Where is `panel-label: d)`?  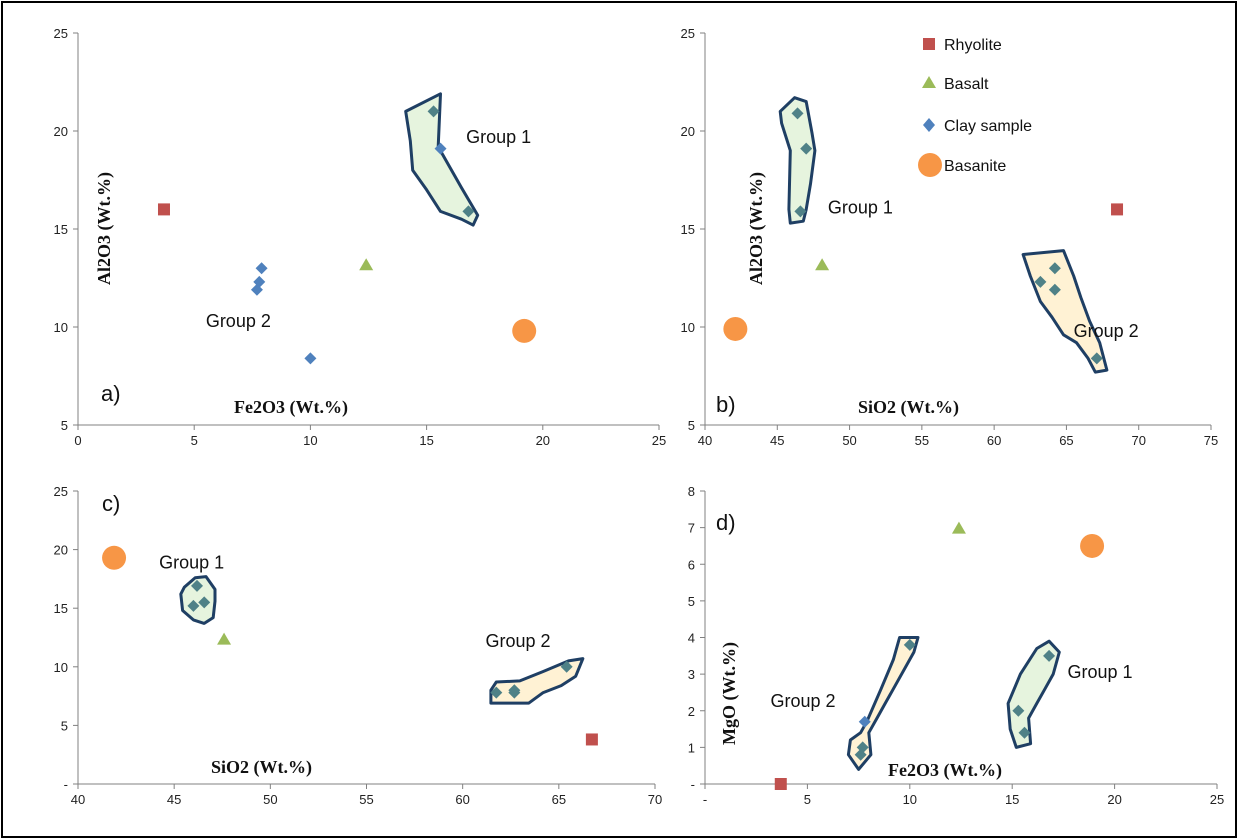 panel-label: d) is located at coordinates (726, 522).